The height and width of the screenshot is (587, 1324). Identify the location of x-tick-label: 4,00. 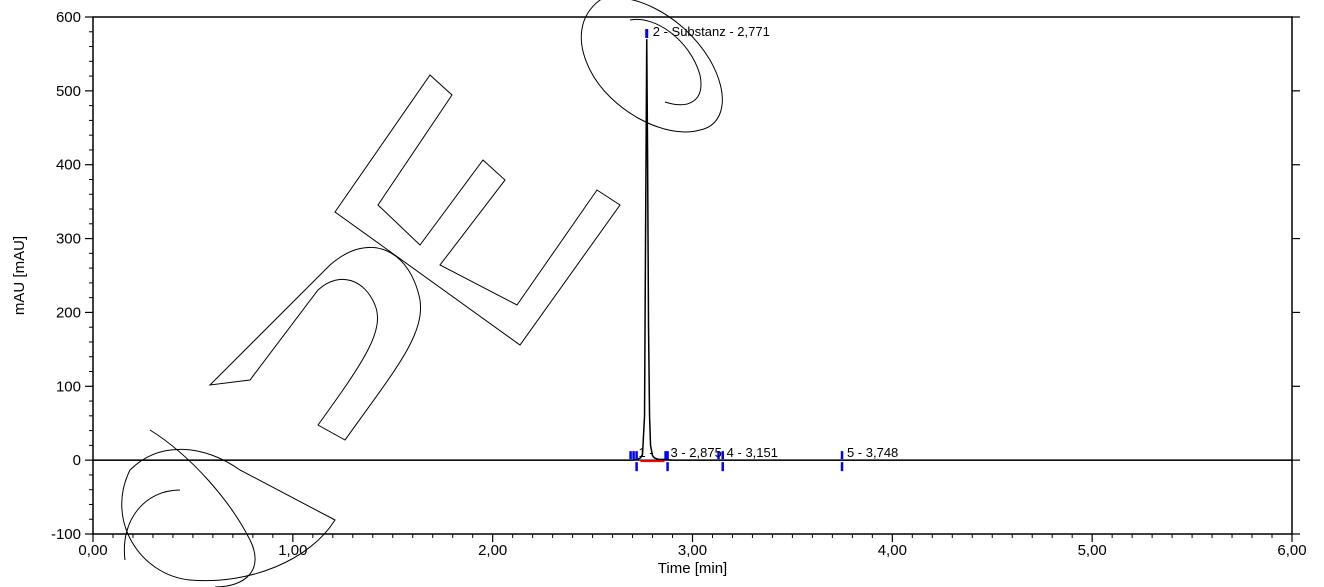
(892, 550).